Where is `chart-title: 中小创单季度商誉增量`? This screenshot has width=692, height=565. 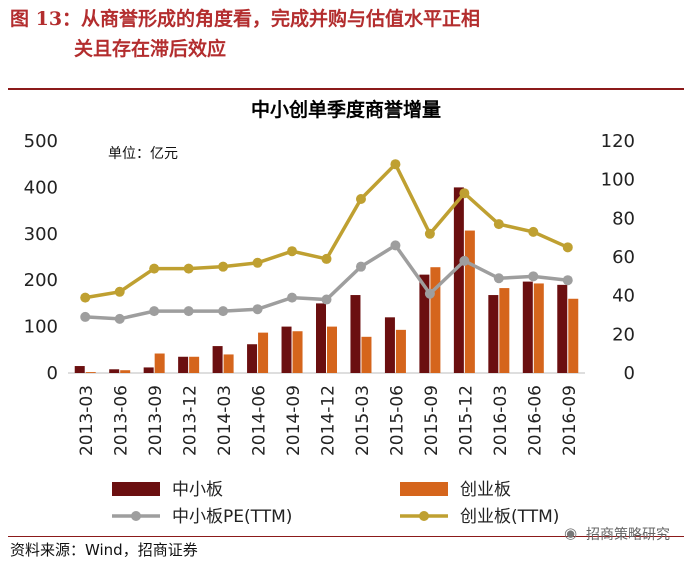 chart-title: 中小创单季度商誉增量 is located at coordinates (346, 109).